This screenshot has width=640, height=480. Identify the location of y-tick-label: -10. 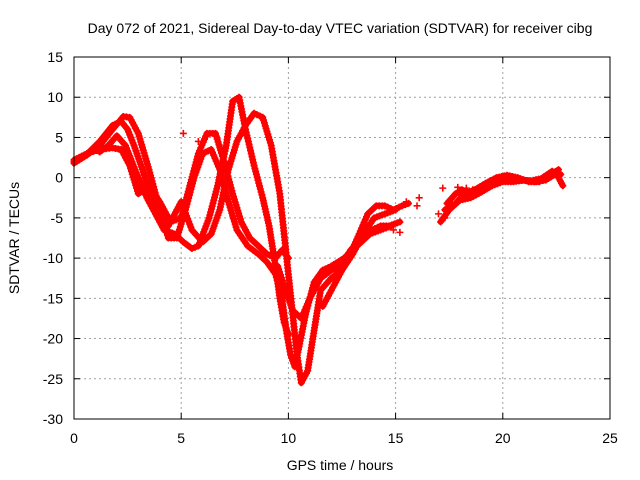
(53, 258).